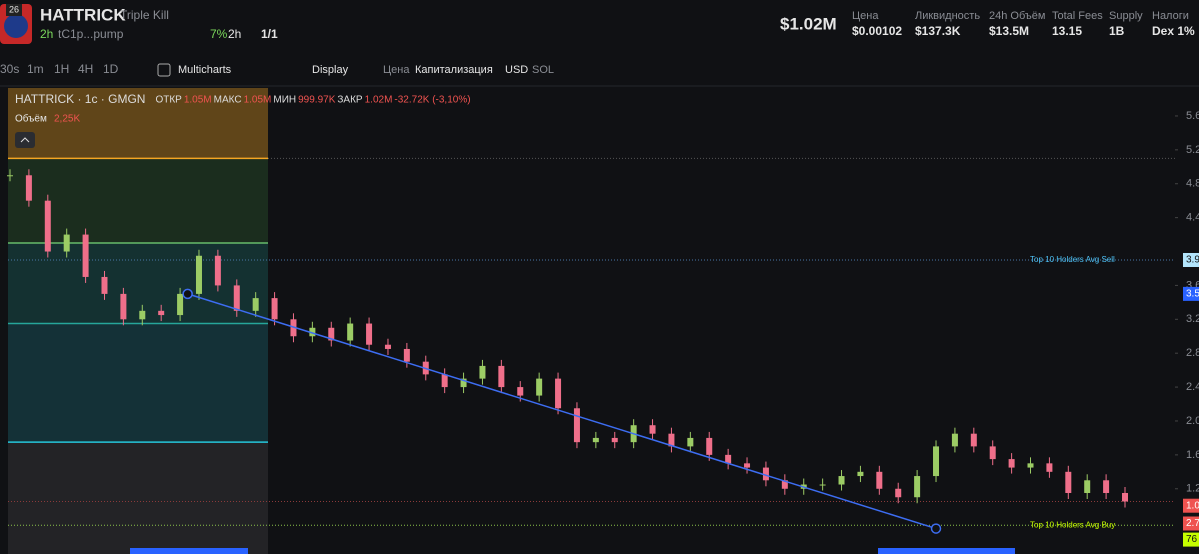  Describe the element at coordinates (187, 294) in the screenshot. I see `trendline-handle` at that location.